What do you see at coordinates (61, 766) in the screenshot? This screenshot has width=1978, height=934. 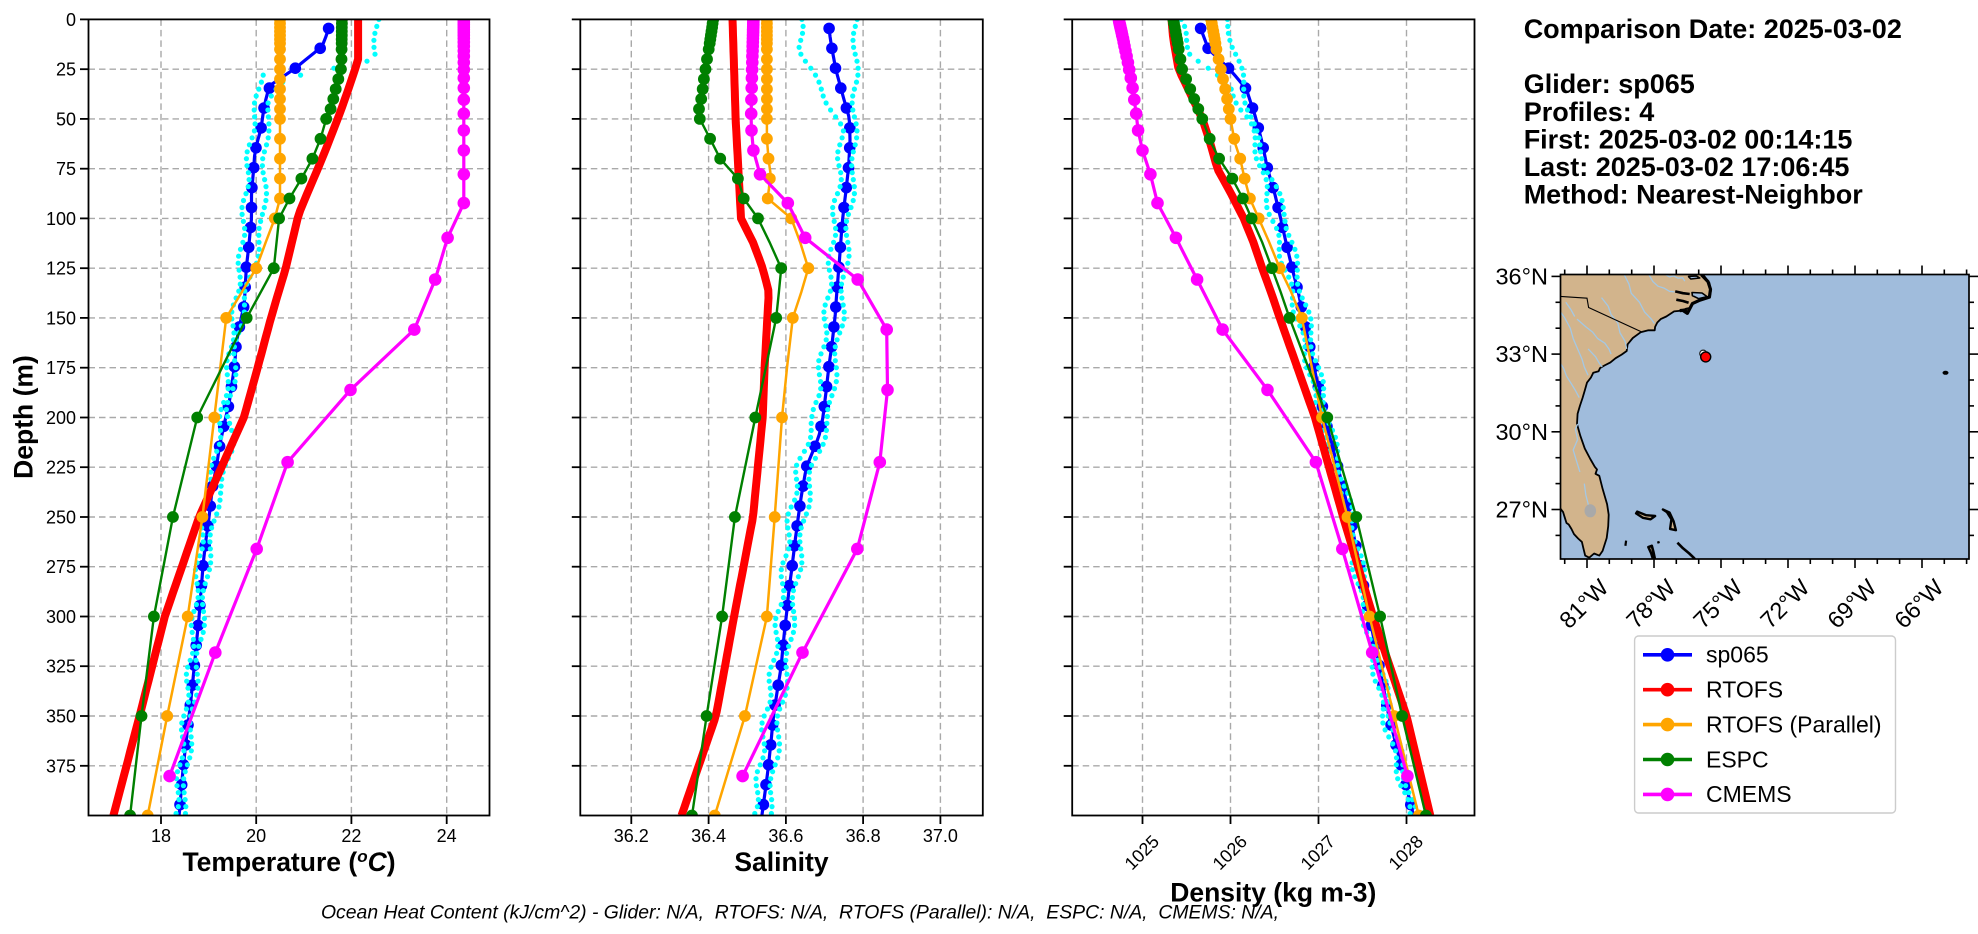 I see `svg-text: 375` at bounding box center [61, 766].